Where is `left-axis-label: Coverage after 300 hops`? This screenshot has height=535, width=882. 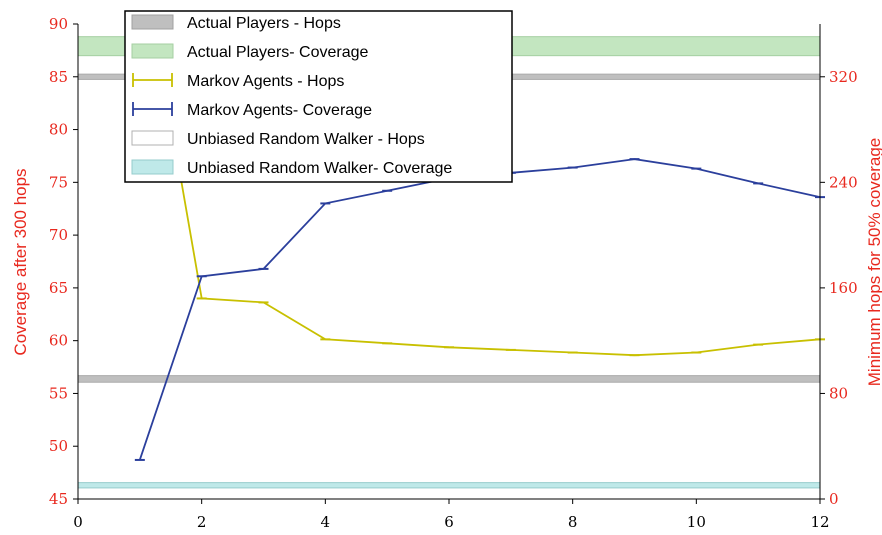
left-axis-label: Coverage after 300 hops is located at coordinates (20, 261).